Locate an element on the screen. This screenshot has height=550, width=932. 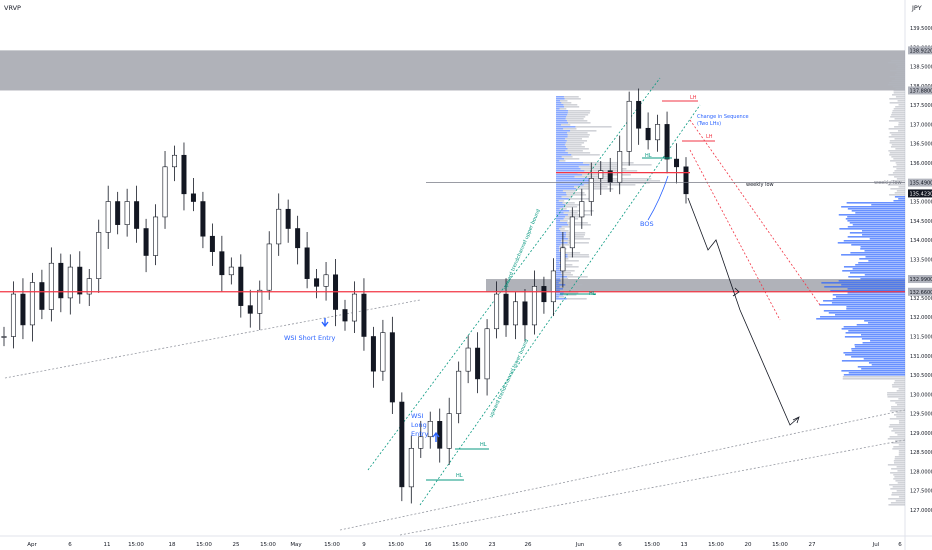
price-tick-label: 134.5000 is located at coordinates (921, 222).